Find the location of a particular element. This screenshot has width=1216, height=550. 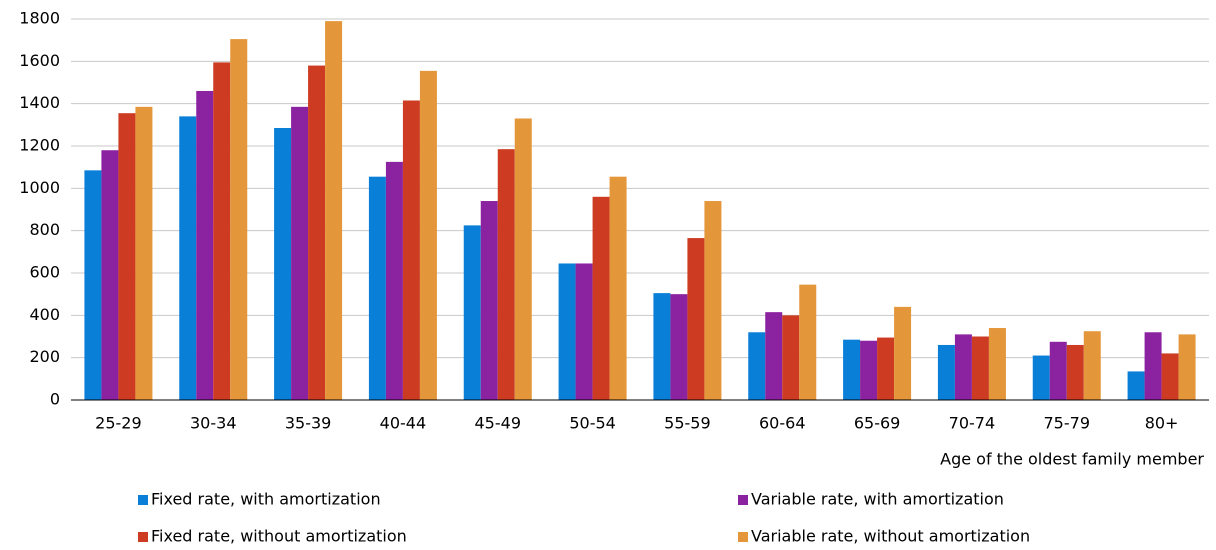

x-tick-label: 55-59 is located at coordinates (687, 423).